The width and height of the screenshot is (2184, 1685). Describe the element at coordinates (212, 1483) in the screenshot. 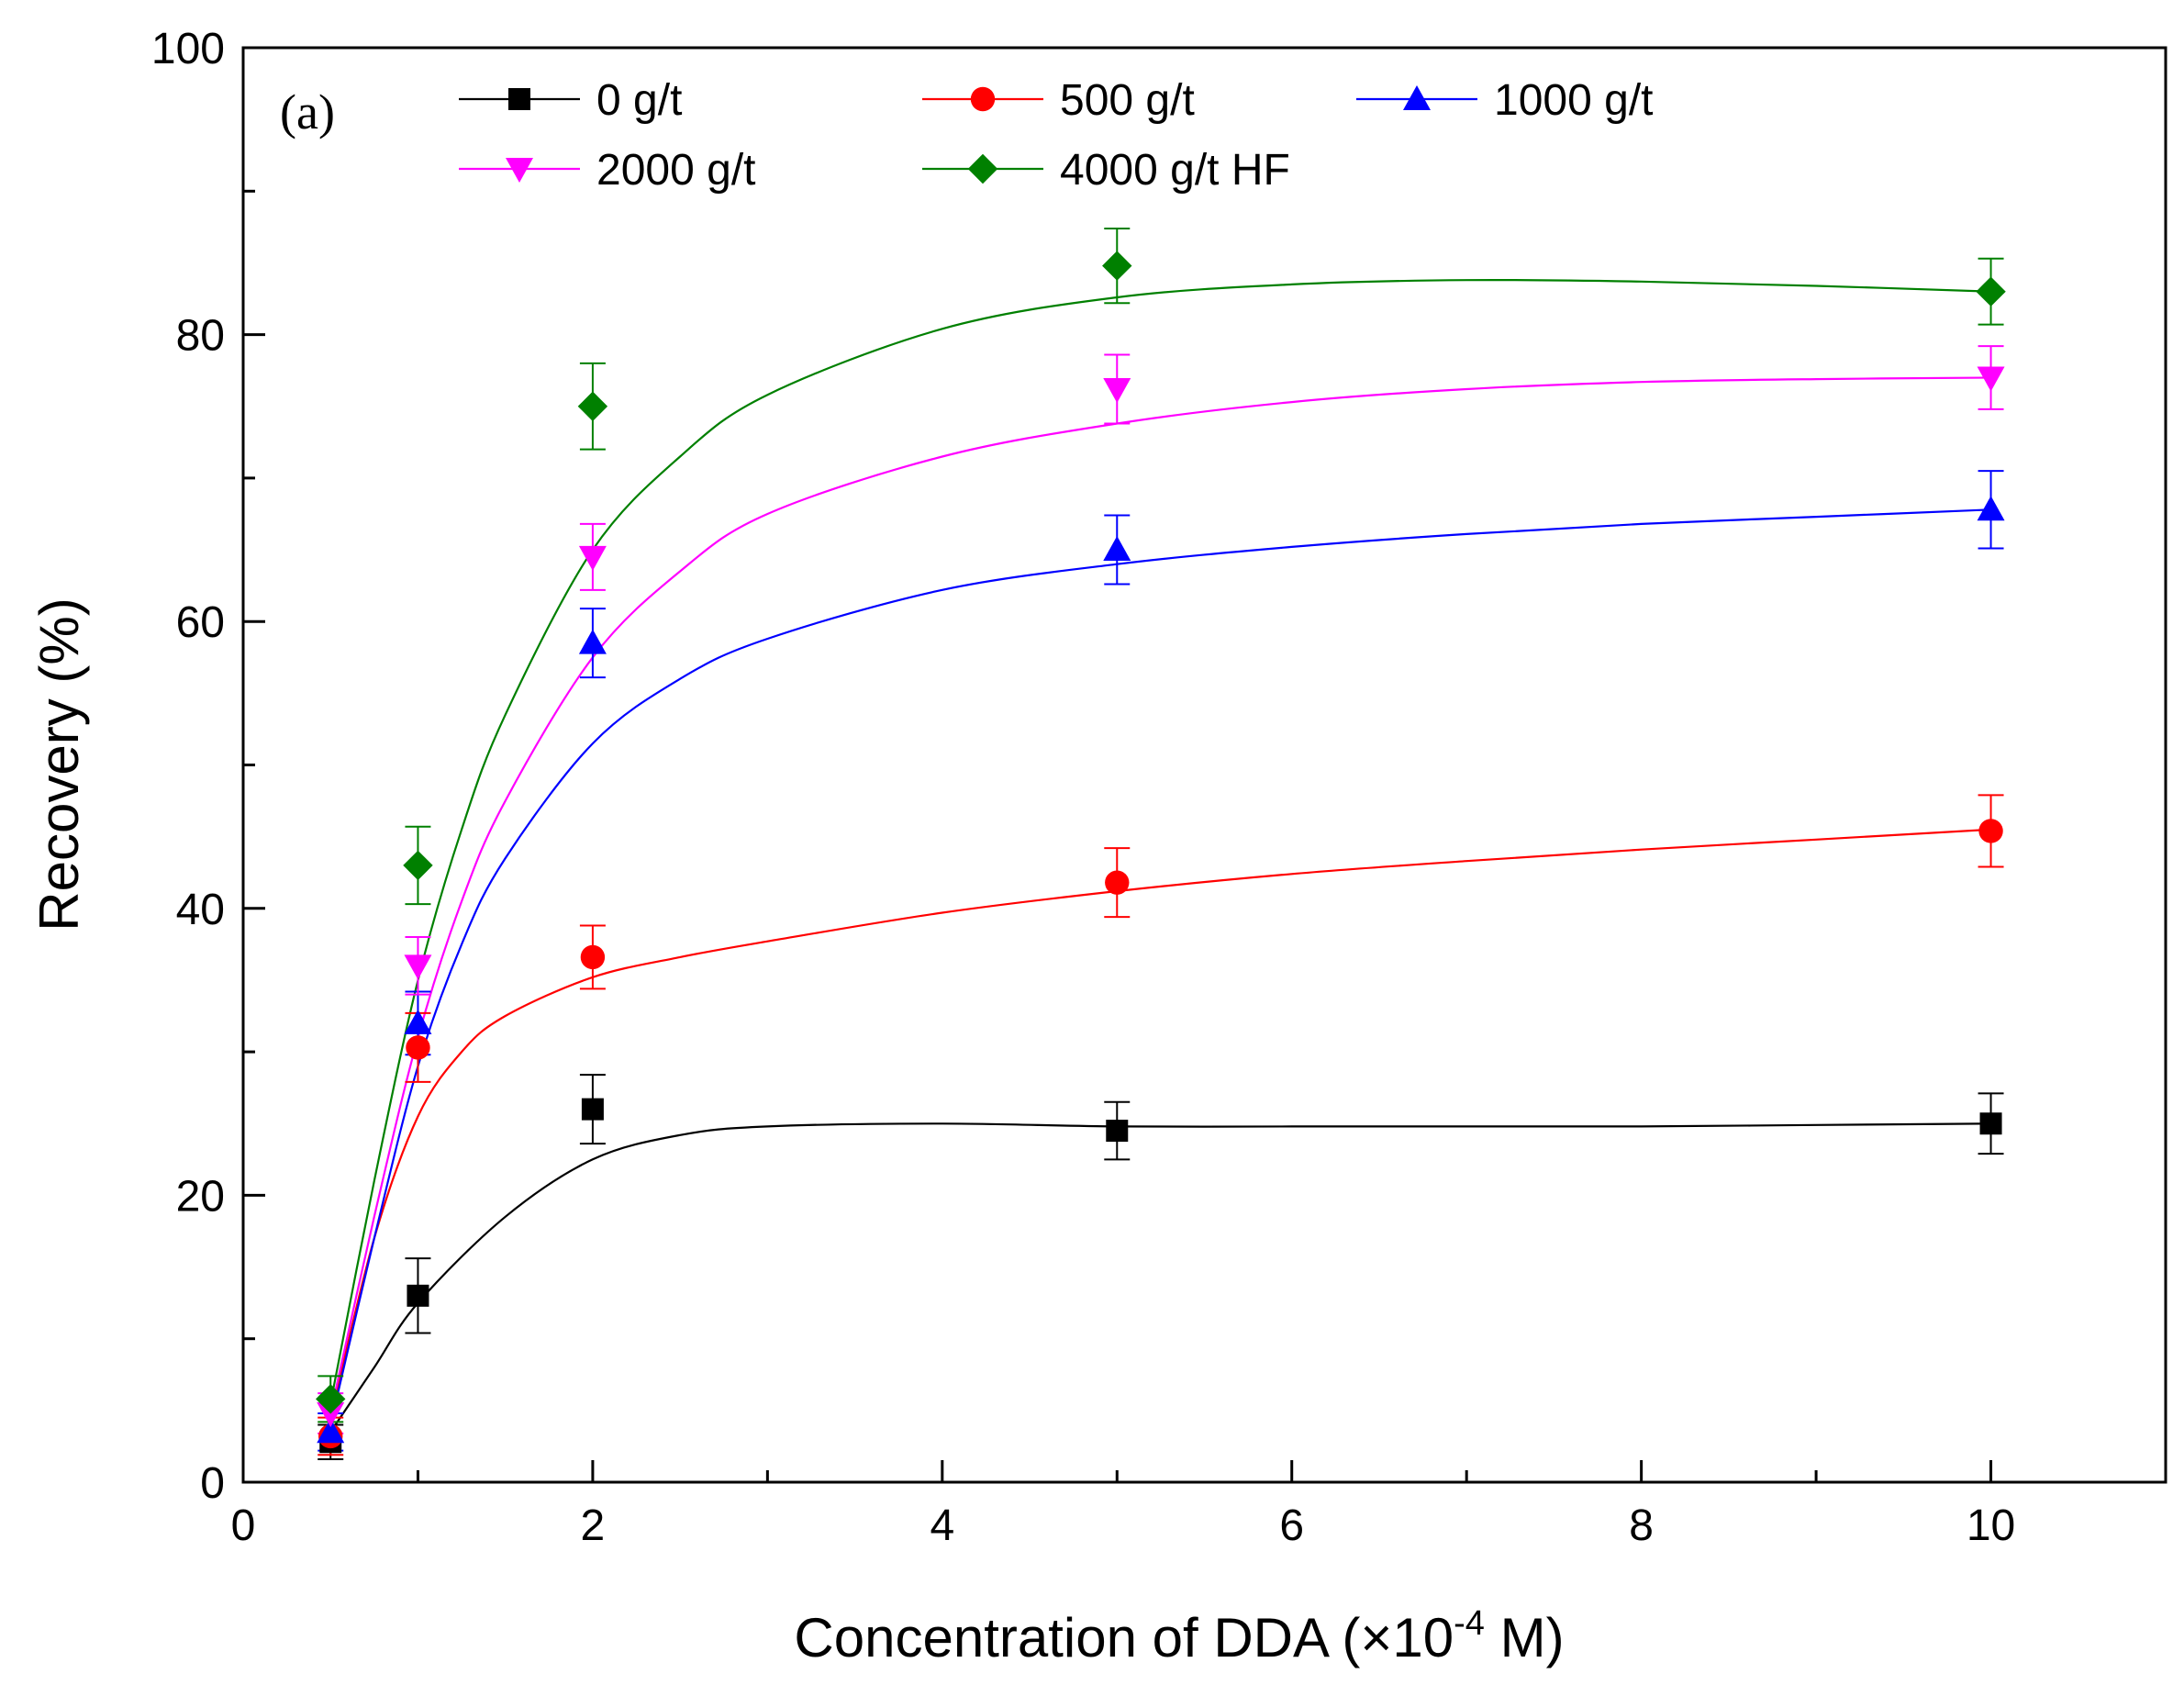

I see `y-tick-label: 0` at that location.